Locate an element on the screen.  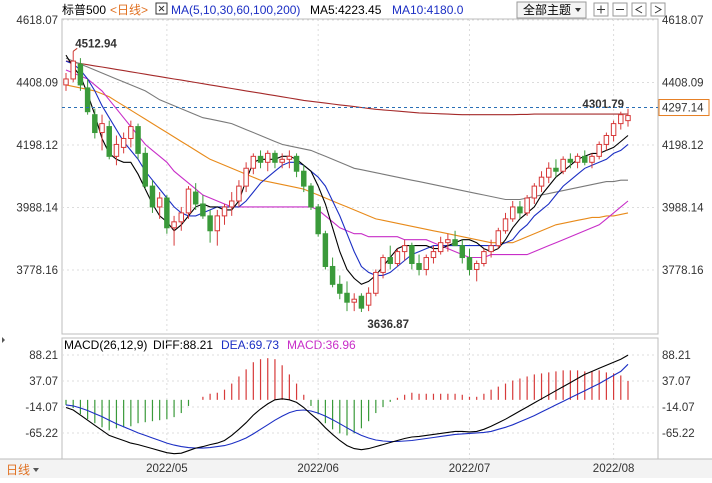
macd-axis-right: 88.21 37.07 -14.07 -65.22 is located at coordinates (678, 395).